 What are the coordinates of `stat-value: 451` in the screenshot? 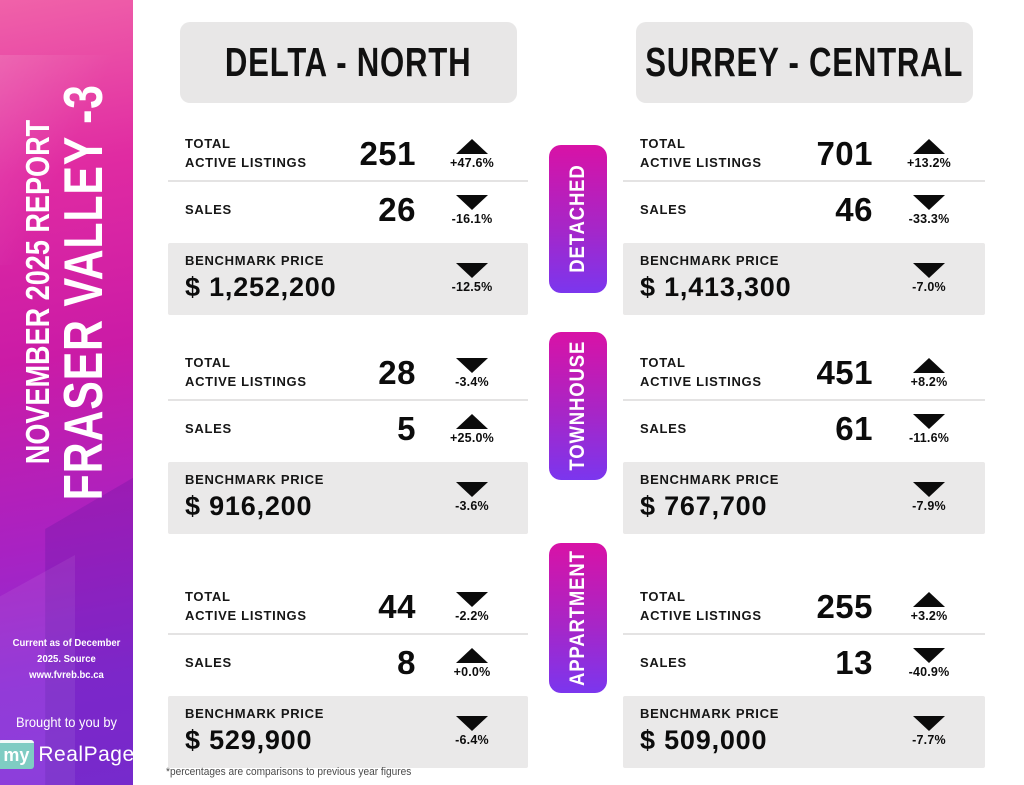 It's located at (844, 372).